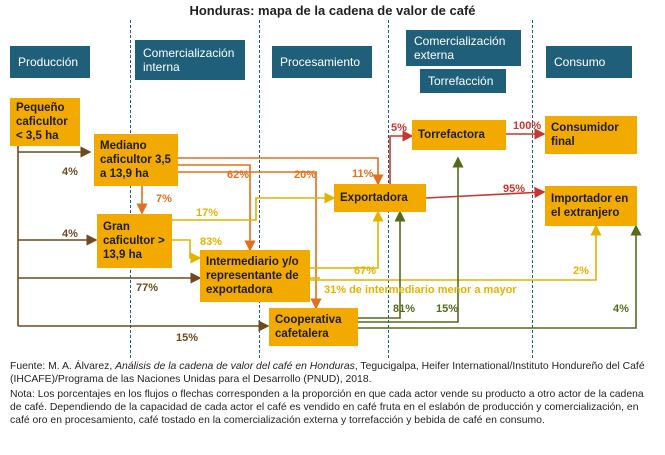  I want to click on label-pequeno-intermediario: 77%, so click(147, 288).